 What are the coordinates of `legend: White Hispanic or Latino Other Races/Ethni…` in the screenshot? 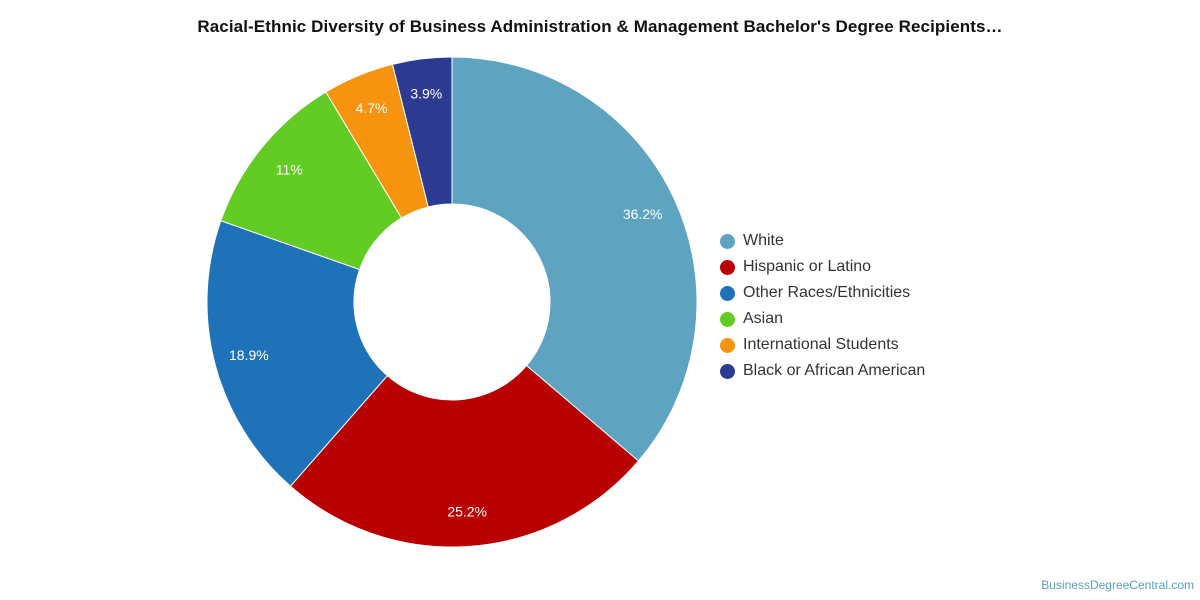 It's located at (822, 306).